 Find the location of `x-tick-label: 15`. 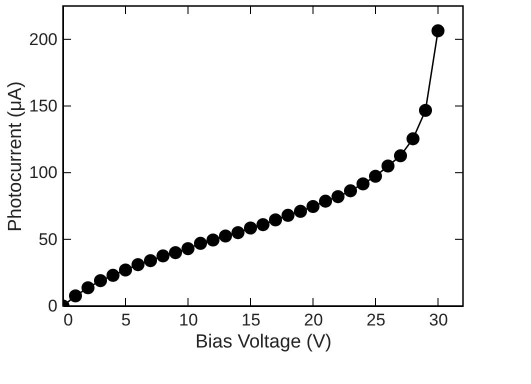

x-tick-label: 15 is located at coordinates (251, 320).